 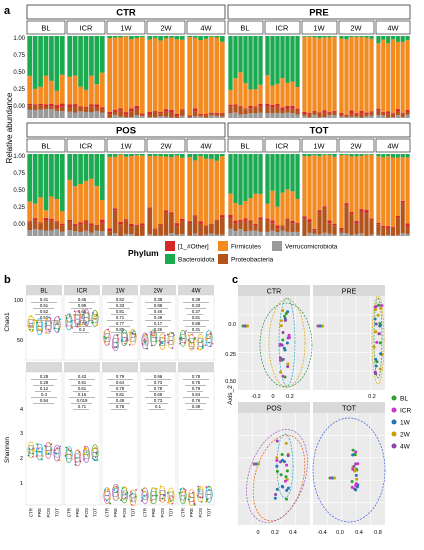 What do you see at coordinates (126, 131) in the screenshot?
I see `group-label-pos: POS` at bounding box center [126, 131].